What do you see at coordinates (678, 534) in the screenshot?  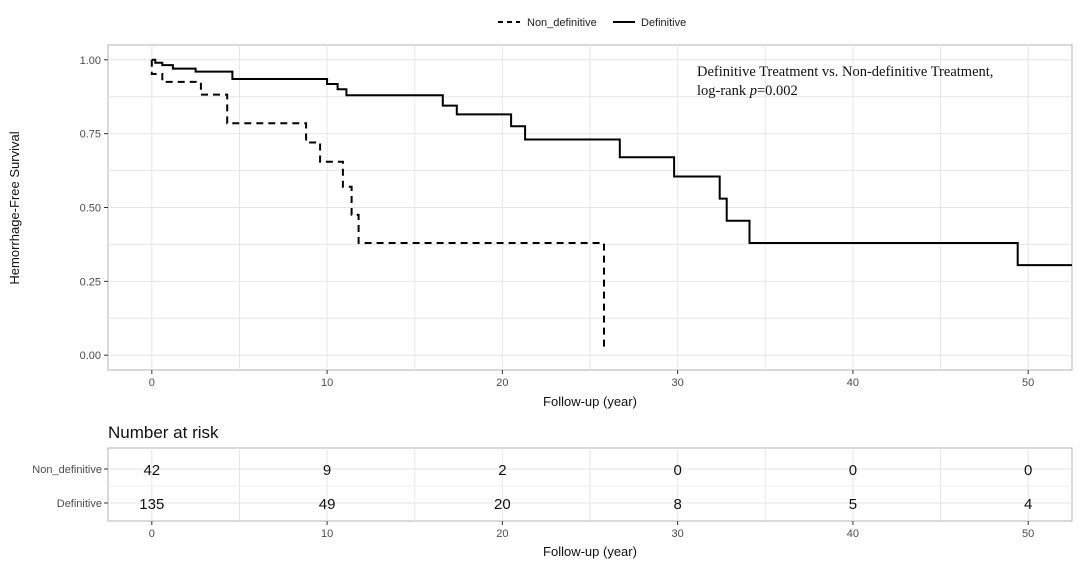 I see `risk-x-tick-label: 30` at bounding box center [678, 534].